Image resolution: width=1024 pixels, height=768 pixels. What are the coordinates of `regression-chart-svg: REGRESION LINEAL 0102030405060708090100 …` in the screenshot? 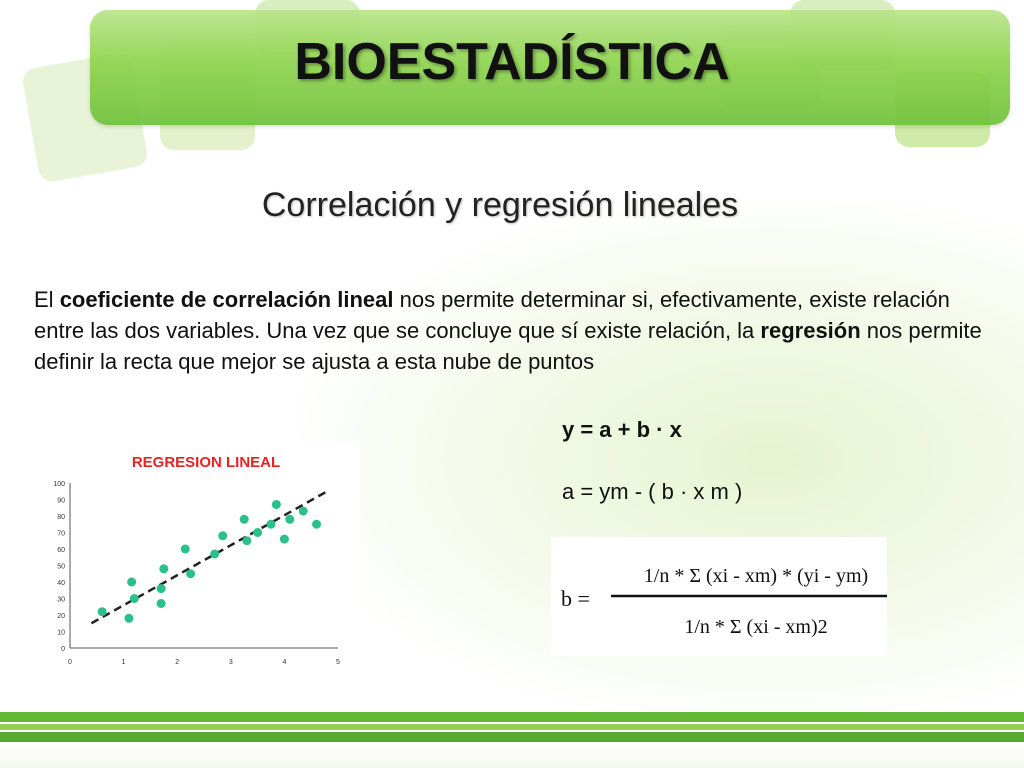 It's located at (196, 560).